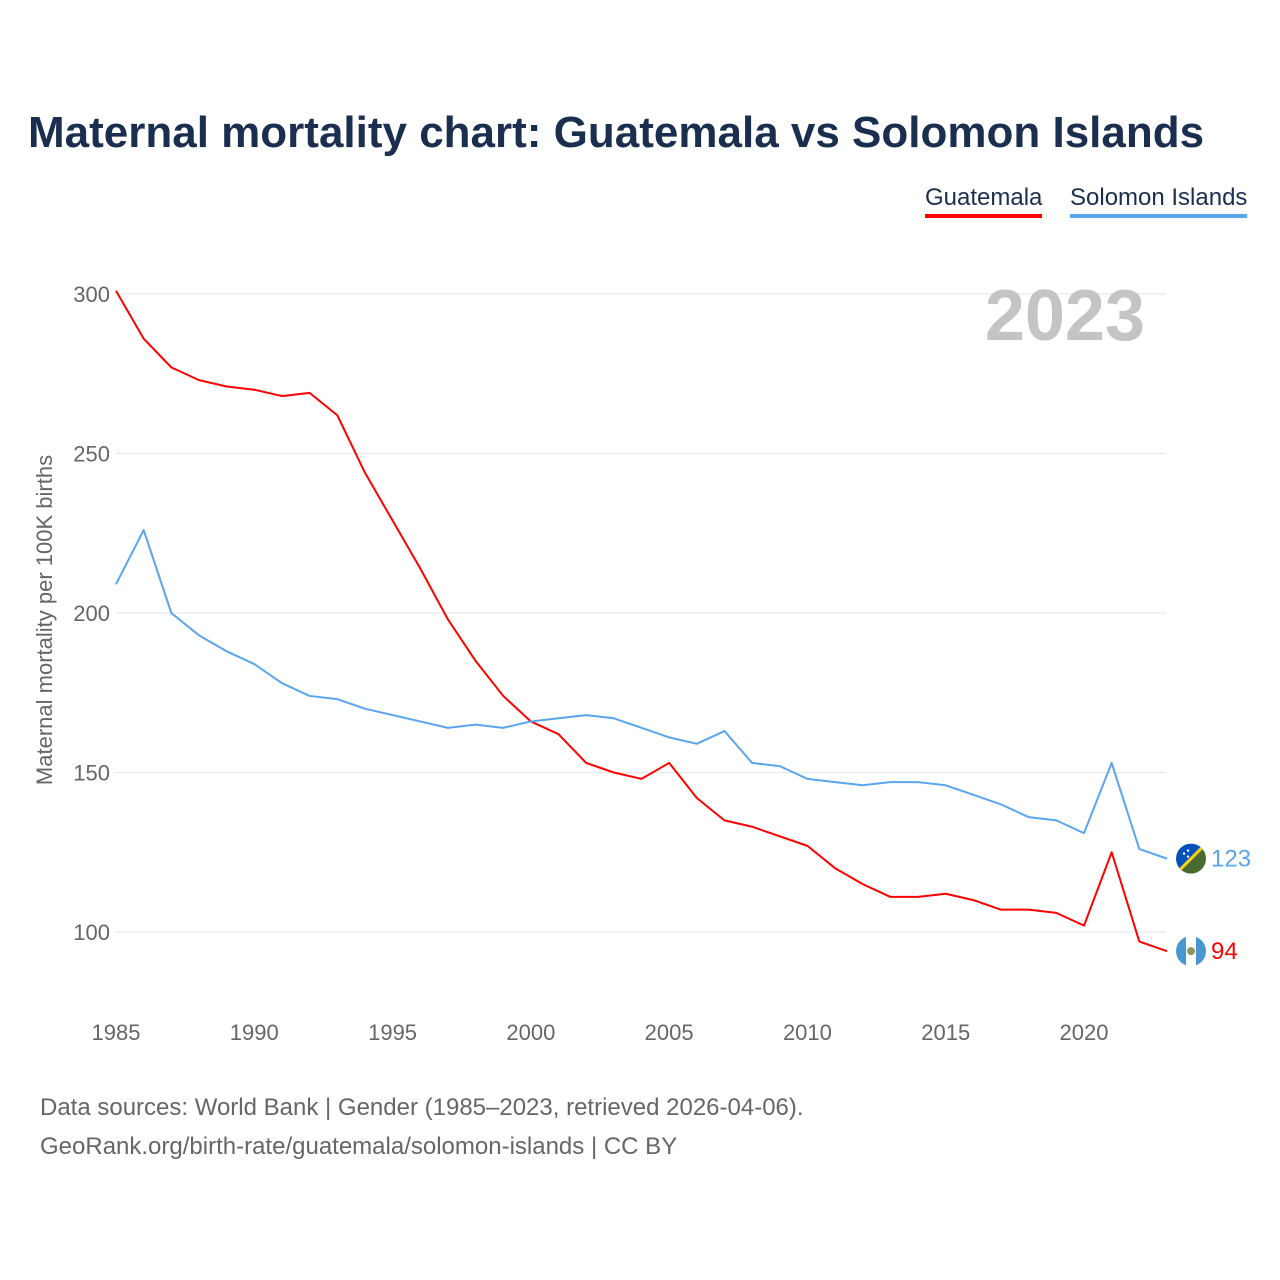 The image size is (1280, 1280). I want to click on x-tick-label: 2015, so click(945, 1032).